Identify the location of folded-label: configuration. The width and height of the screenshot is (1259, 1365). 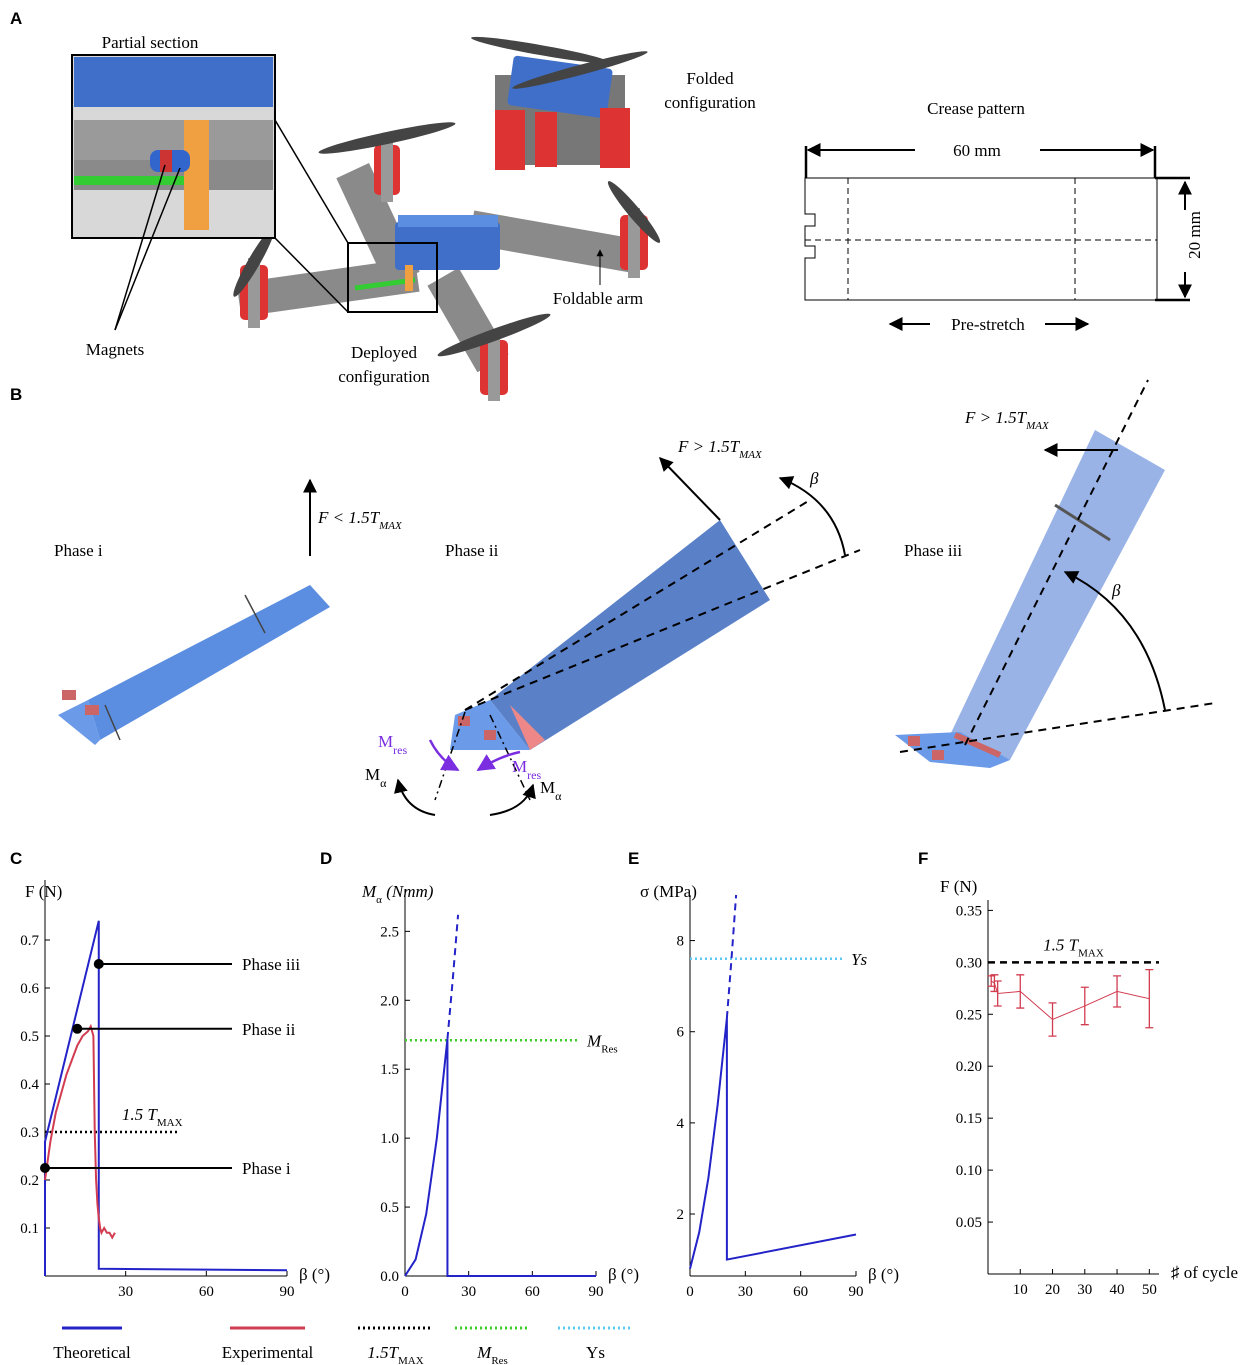
(710, 102).